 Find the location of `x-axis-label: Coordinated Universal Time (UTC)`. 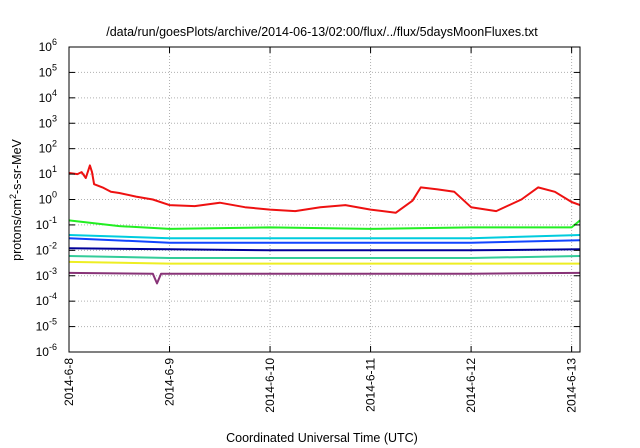

x-axis-label: Coordinated Universal Time (UTC) is located at coordinates (322, 438).